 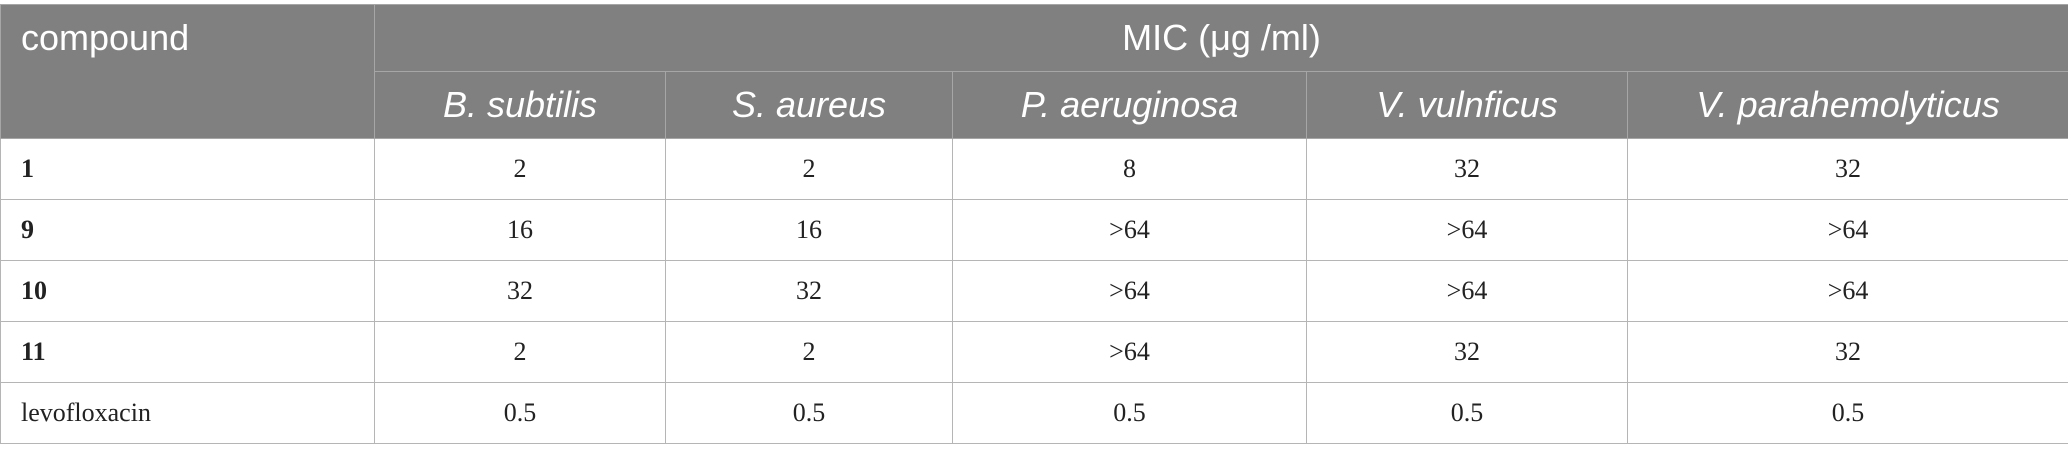 I want to click on compound-column-header: compound, so click(x=187, y=71).